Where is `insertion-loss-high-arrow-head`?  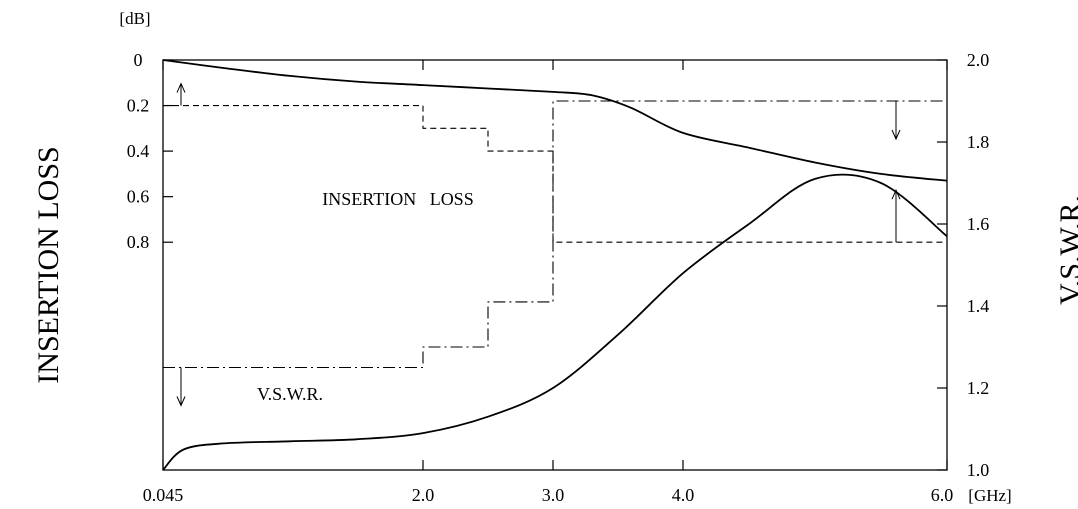 insertion-loss-high-arrow-head is located at coordinates (896, 194).